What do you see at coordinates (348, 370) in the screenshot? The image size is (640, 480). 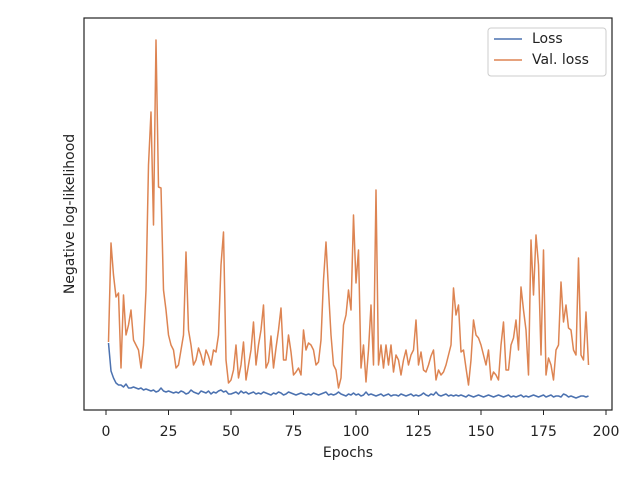 I see `series-line` at bounding box center [348, 370].